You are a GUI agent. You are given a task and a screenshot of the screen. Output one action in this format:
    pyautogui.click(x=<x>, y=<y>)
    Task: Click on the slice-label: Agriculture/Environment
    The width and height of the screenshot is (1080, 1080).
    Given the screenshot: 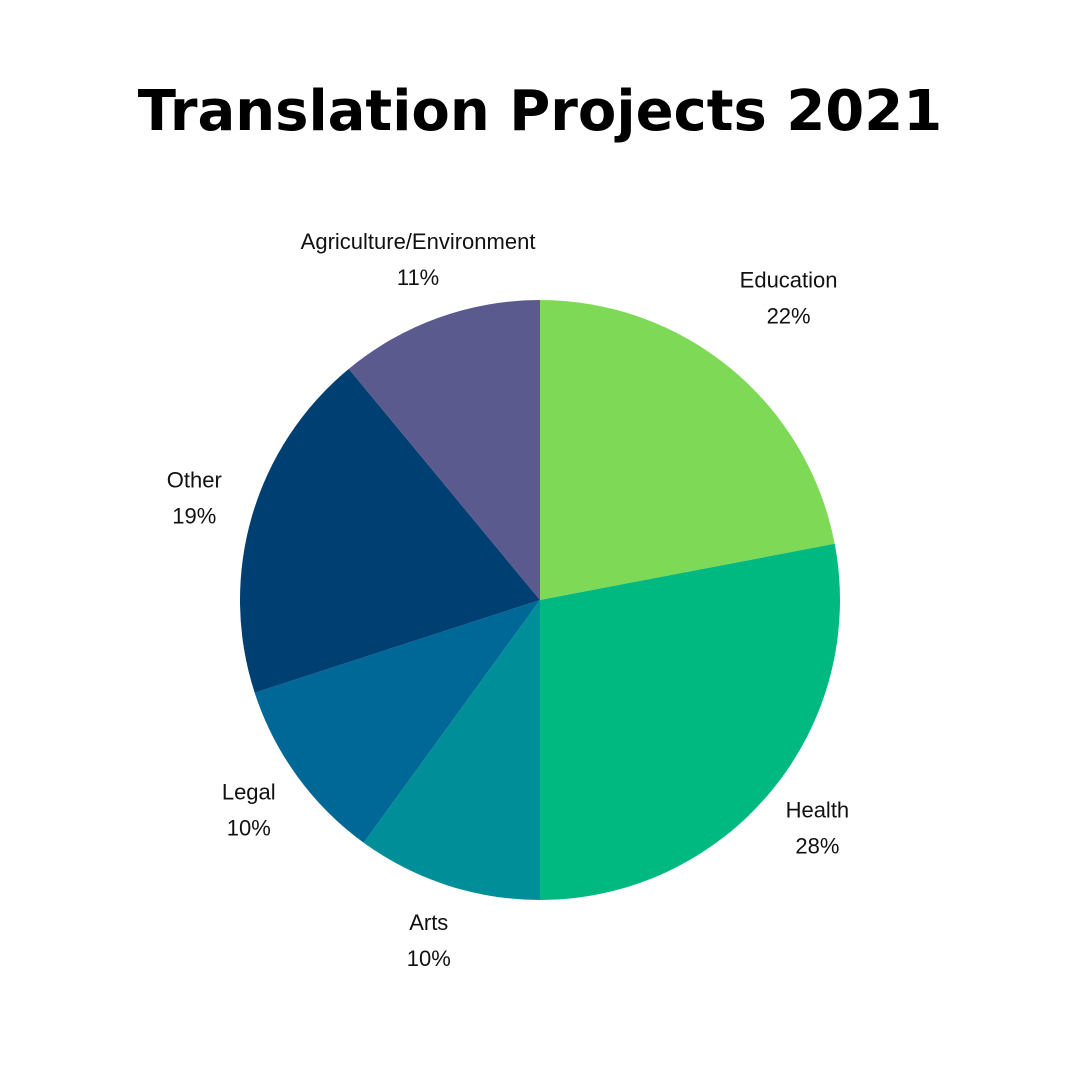 What is the action you would take?
    pyautogui.click(x=418, y=241)
    